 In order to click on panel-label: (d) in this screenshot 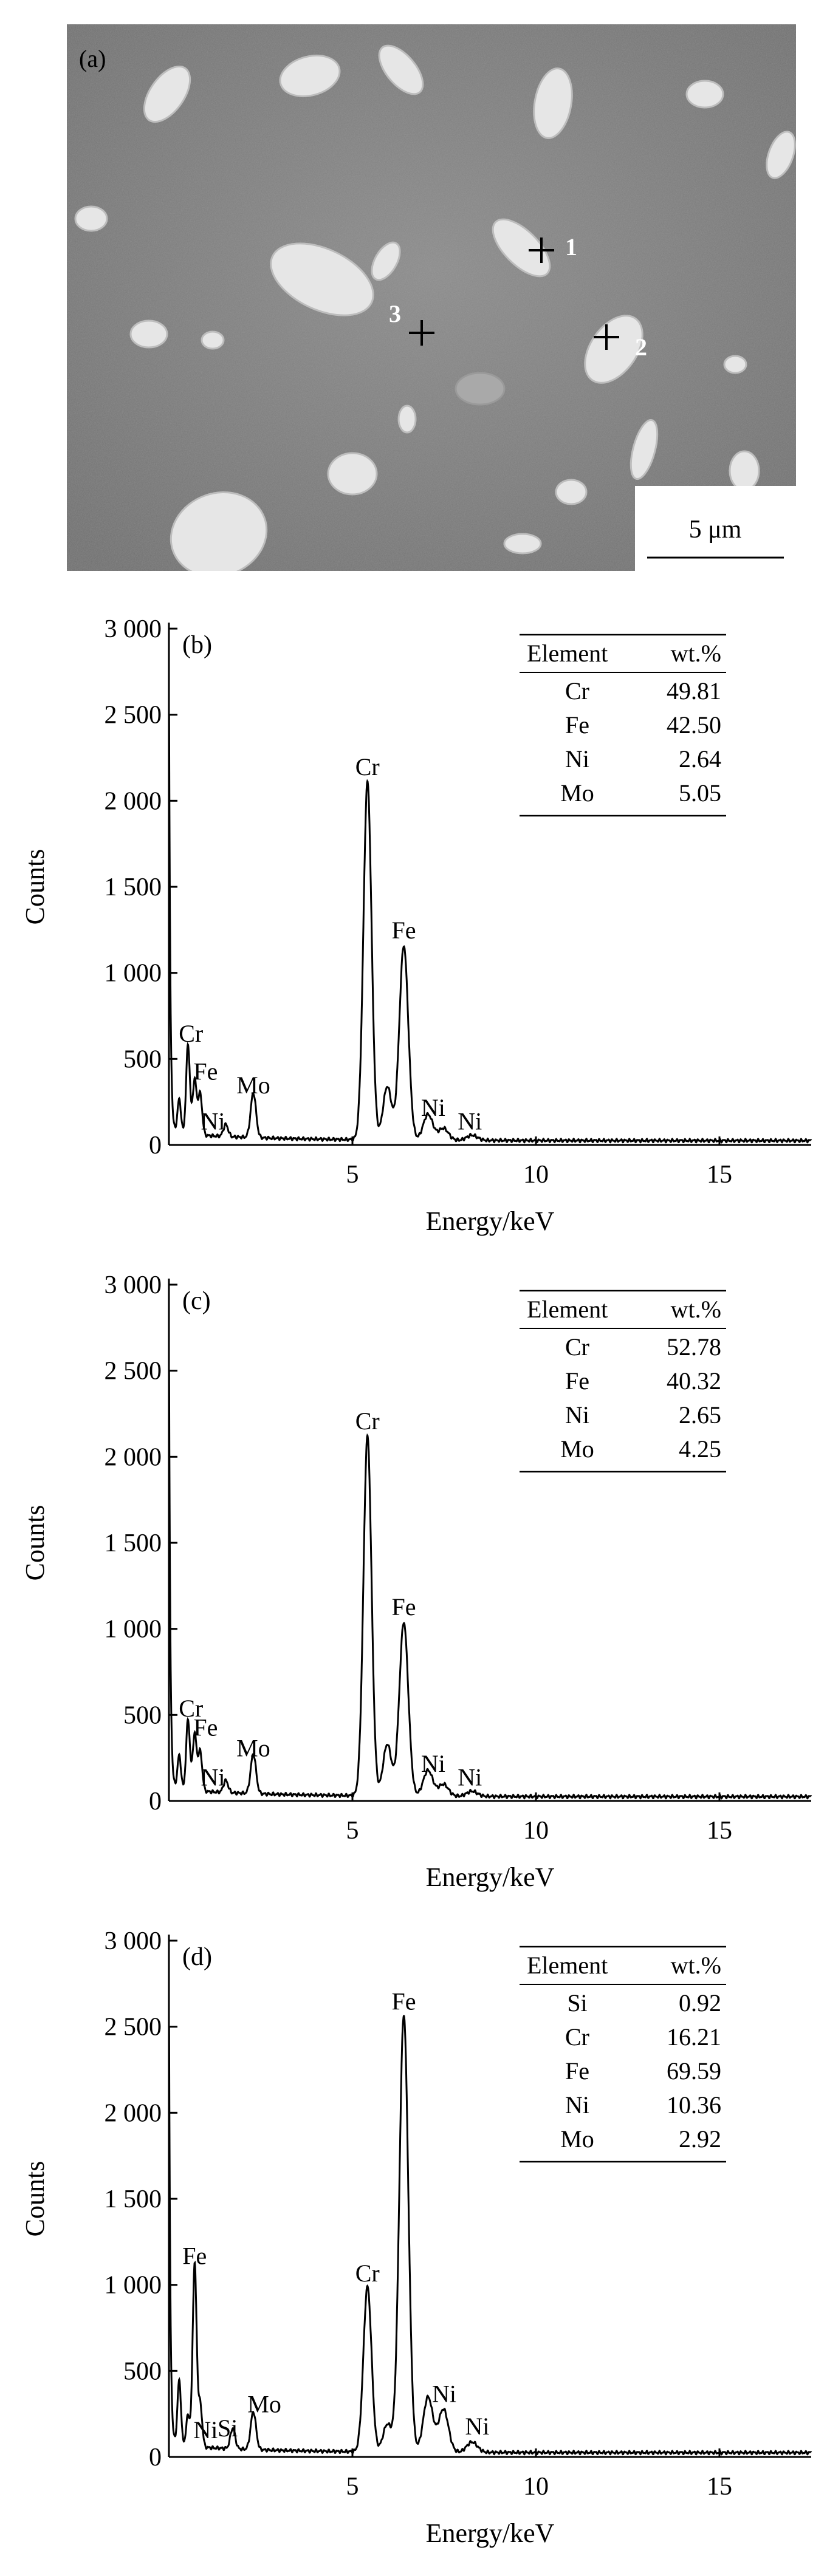, I will do `click(197, 1957)`.